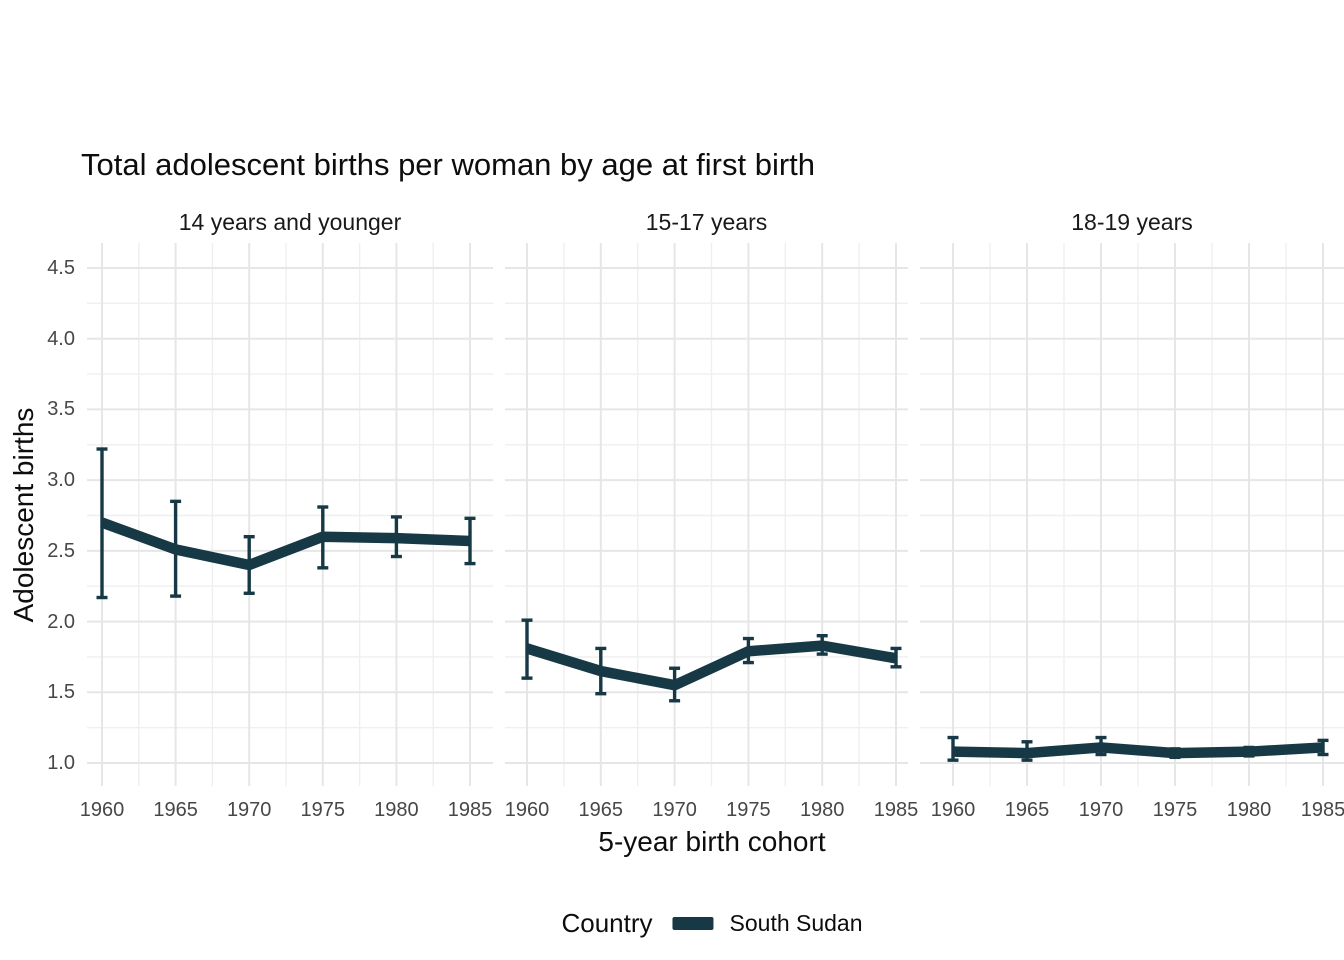 This screenshot has height=960, width=1344. I want to click on legend-series-label: South Sudan, so click(796, 922).